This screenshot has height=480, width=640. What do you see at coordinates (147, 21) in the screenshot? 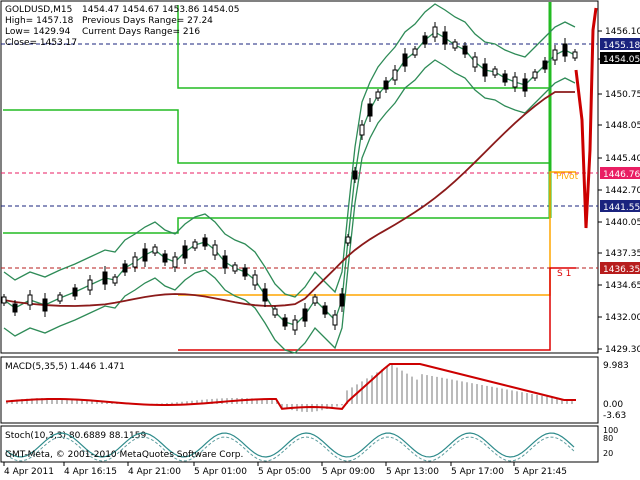
I see `prev-days-range: Previous Days Range= 27.24` at bounding box center [147, 21].